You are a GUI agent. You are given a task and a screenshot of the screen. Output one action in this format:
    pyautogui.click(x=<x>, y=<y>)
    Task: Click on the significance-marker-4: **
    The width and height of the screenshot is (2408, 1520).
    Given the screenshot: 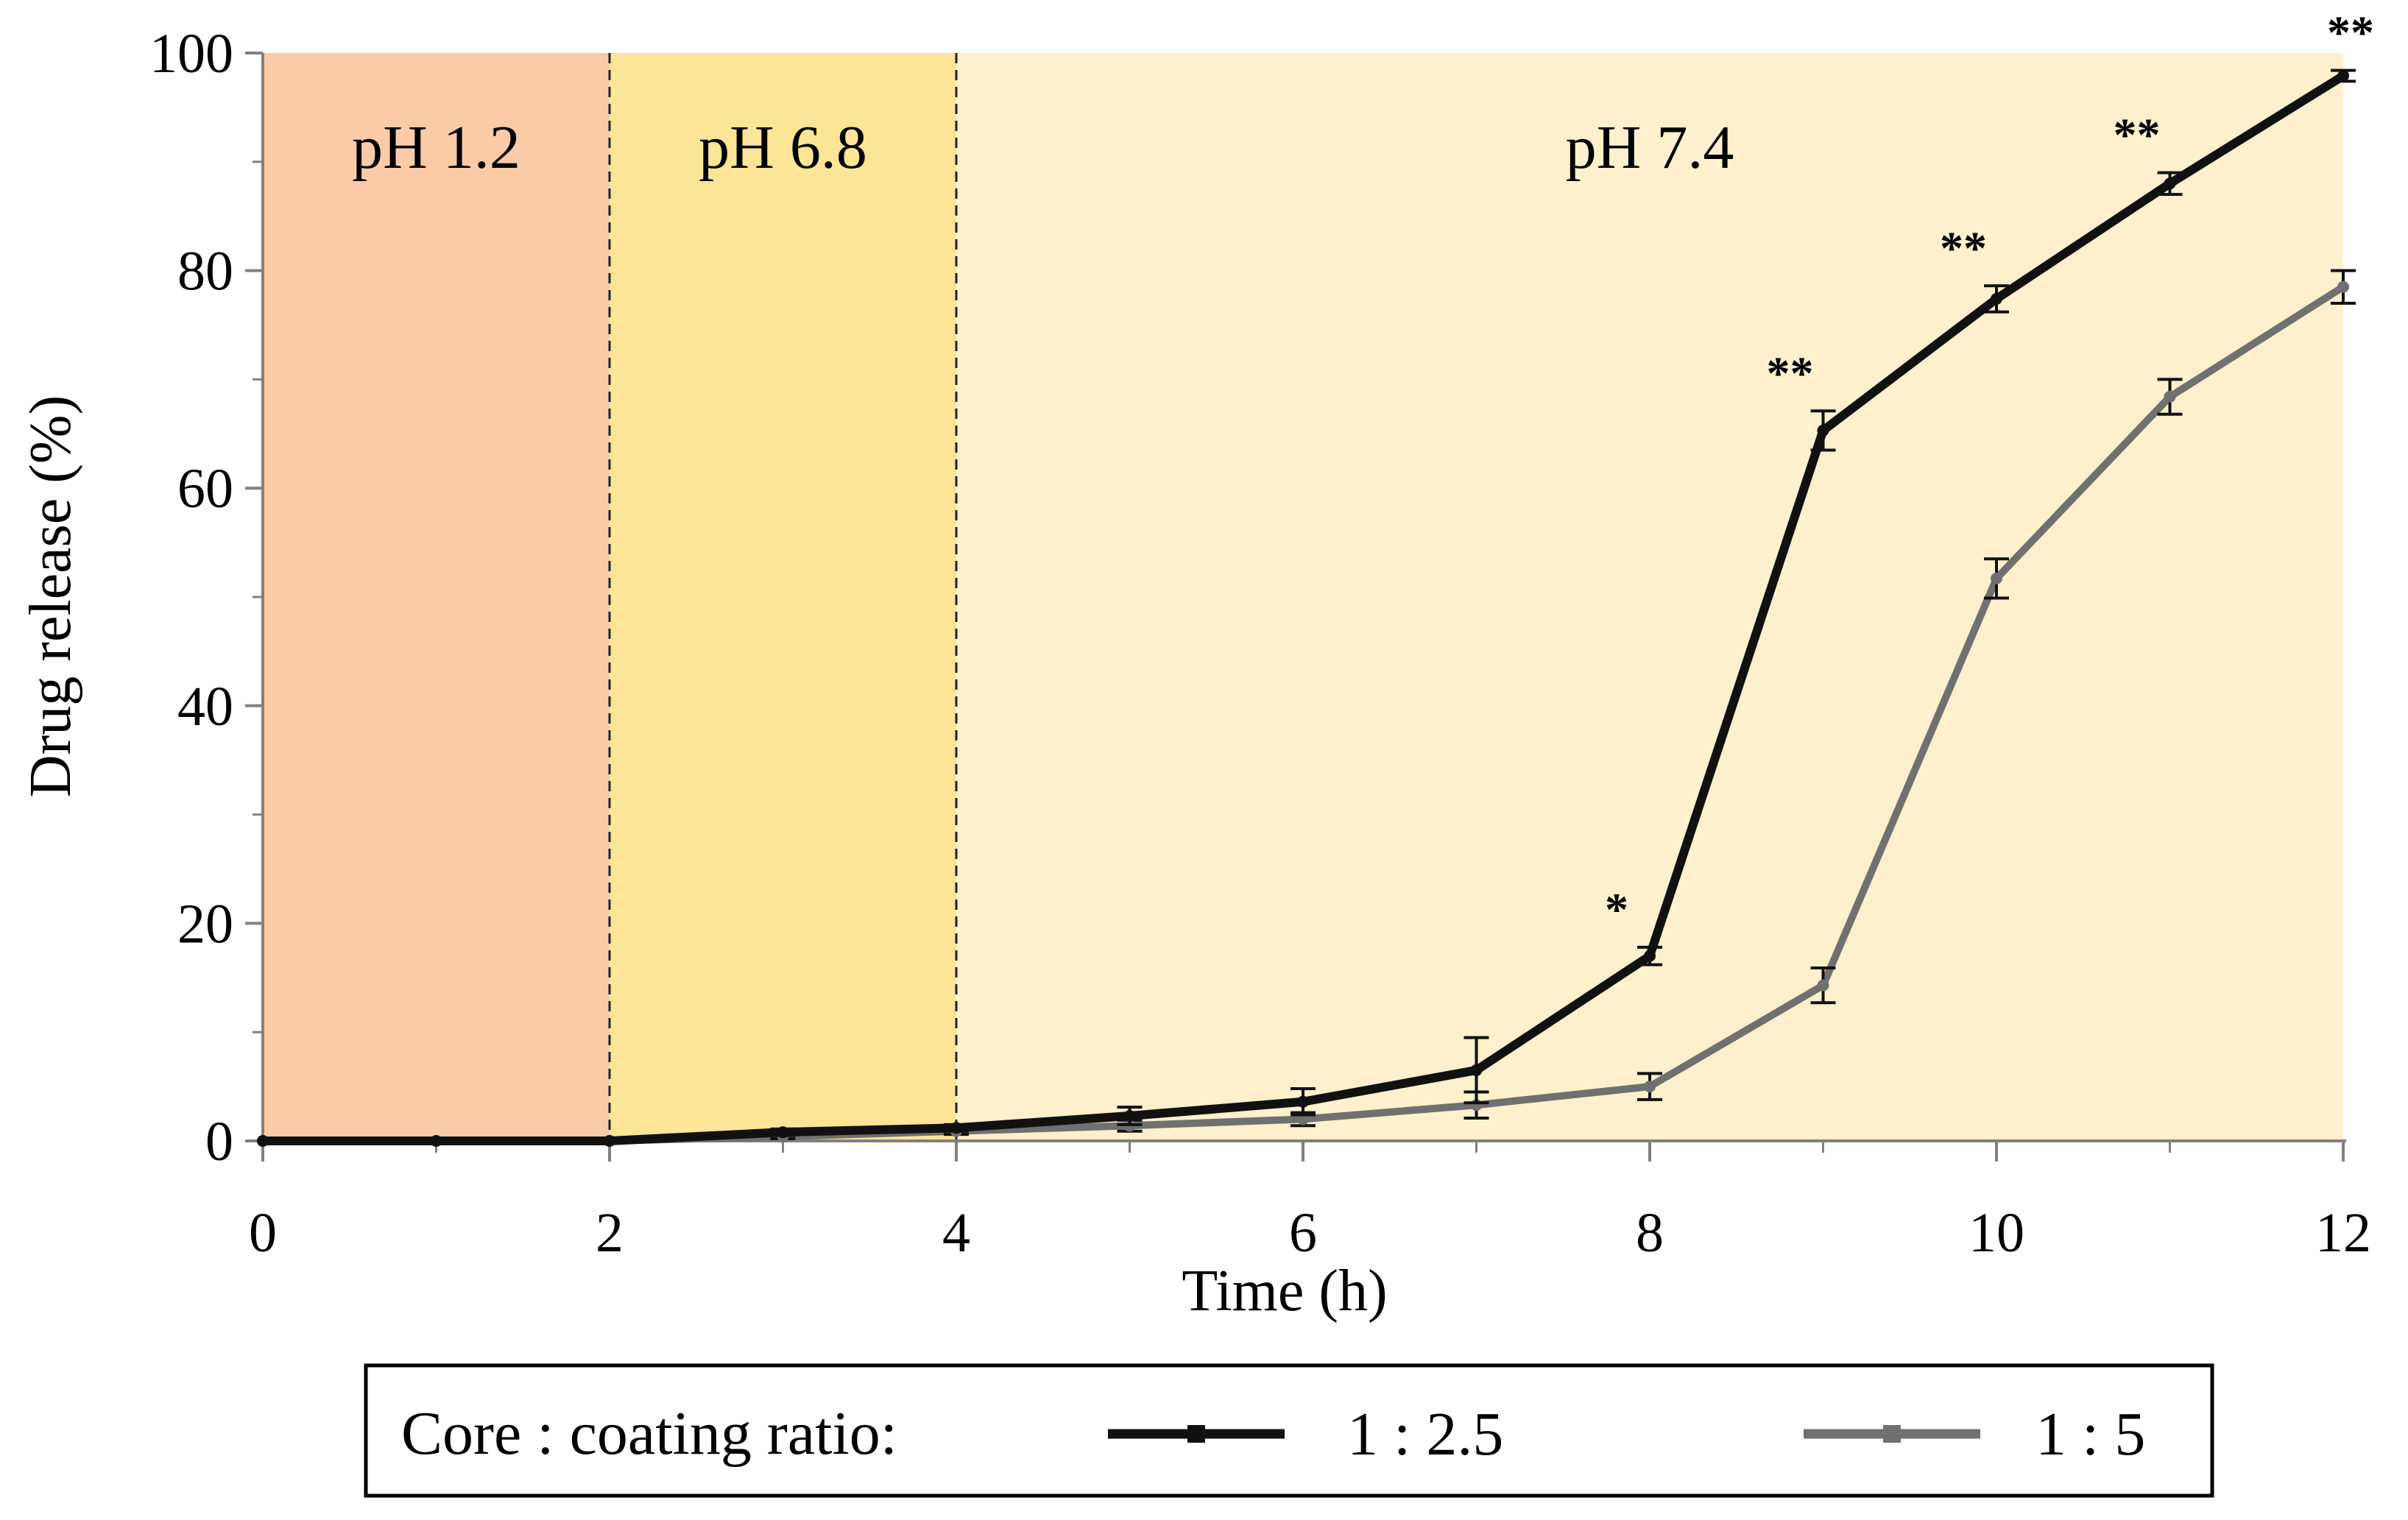 What is the action you would take?
    pyautogui.click(x=2351, y=33)
    